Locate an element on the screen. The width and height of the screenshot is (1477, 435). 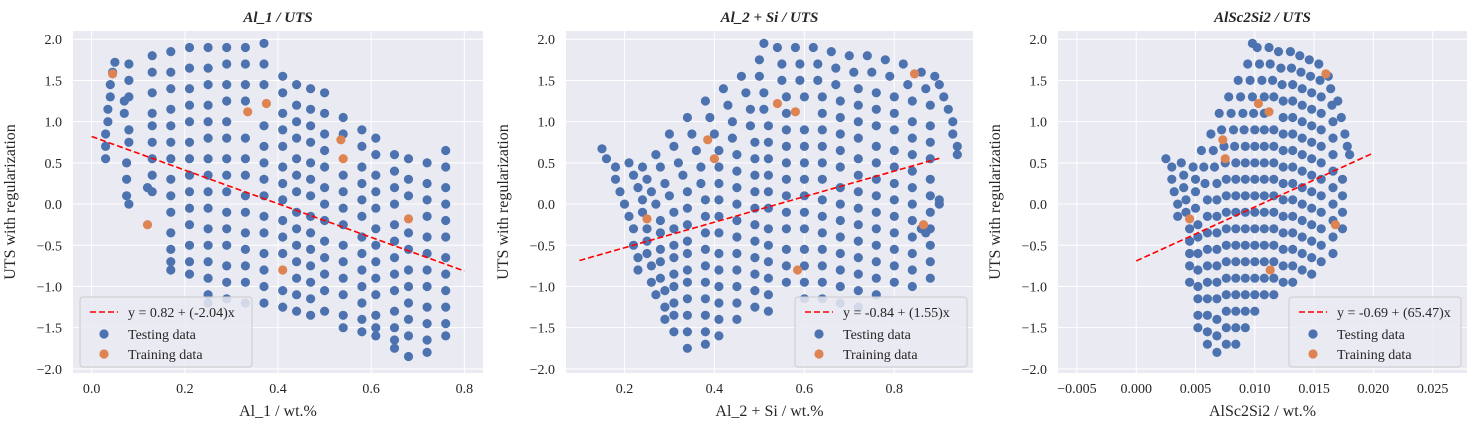
series-testing is located at coordinates (1258, 197).